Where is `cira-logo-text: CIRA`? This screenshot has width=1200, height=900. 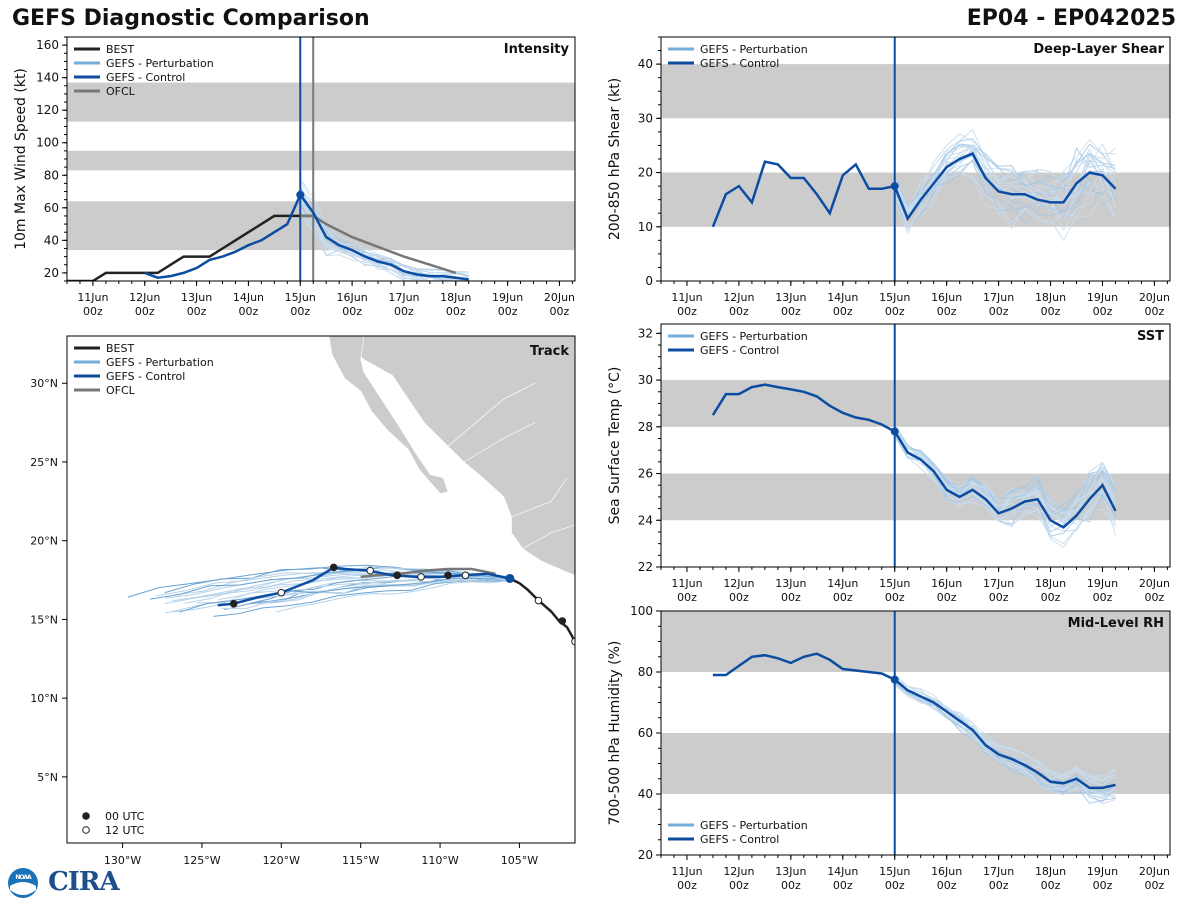 cira-logo-text: CIRA is located at coordinates (84, 882).